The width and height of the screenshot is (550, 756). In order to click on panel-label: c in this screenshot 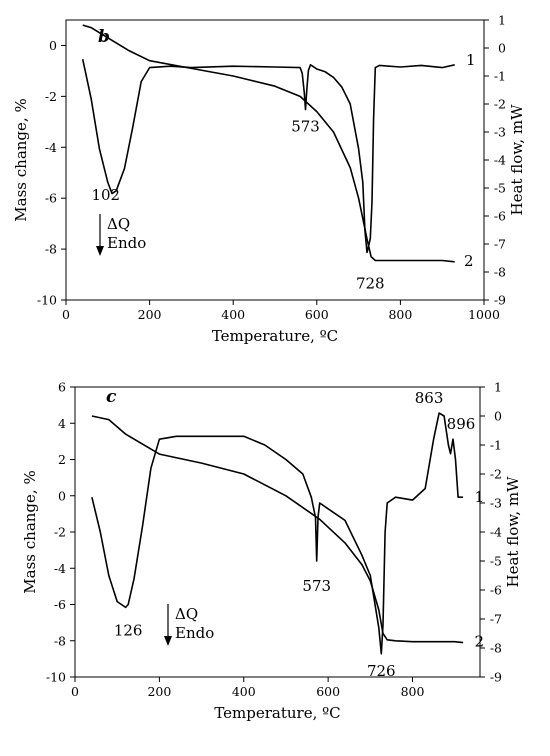, I will do `click(111, 397)`.